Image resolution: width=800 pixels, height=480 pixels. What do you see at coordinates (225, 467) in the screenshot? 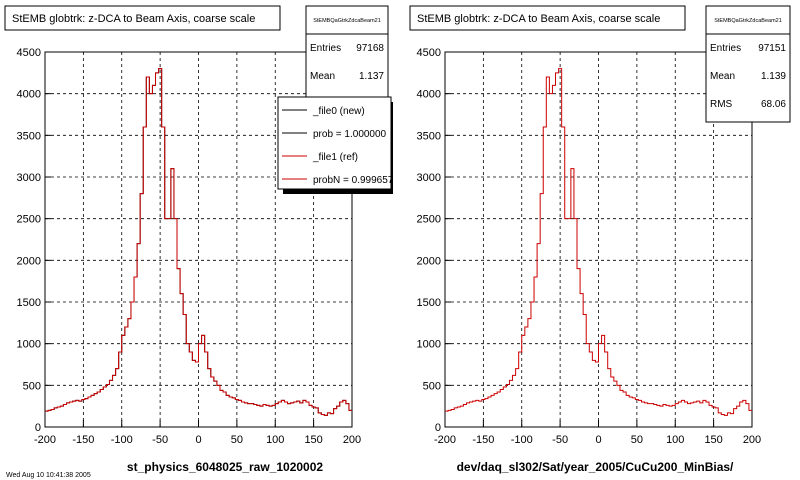
I see `left-x-axis-label: st_physics_6048025_raw_1020002` at bounding box center [225, 467].